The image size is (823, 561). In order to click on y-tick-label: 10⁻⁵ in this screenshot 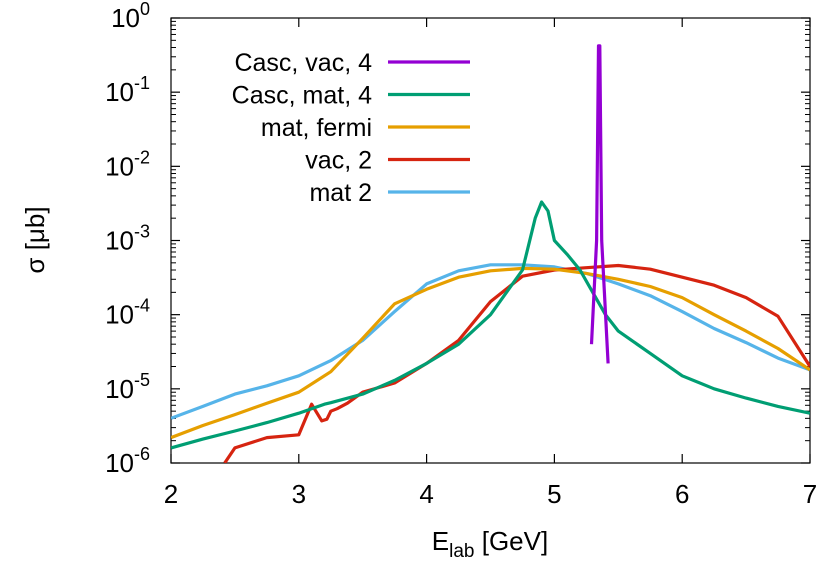, I will do `click(127, 387)`.